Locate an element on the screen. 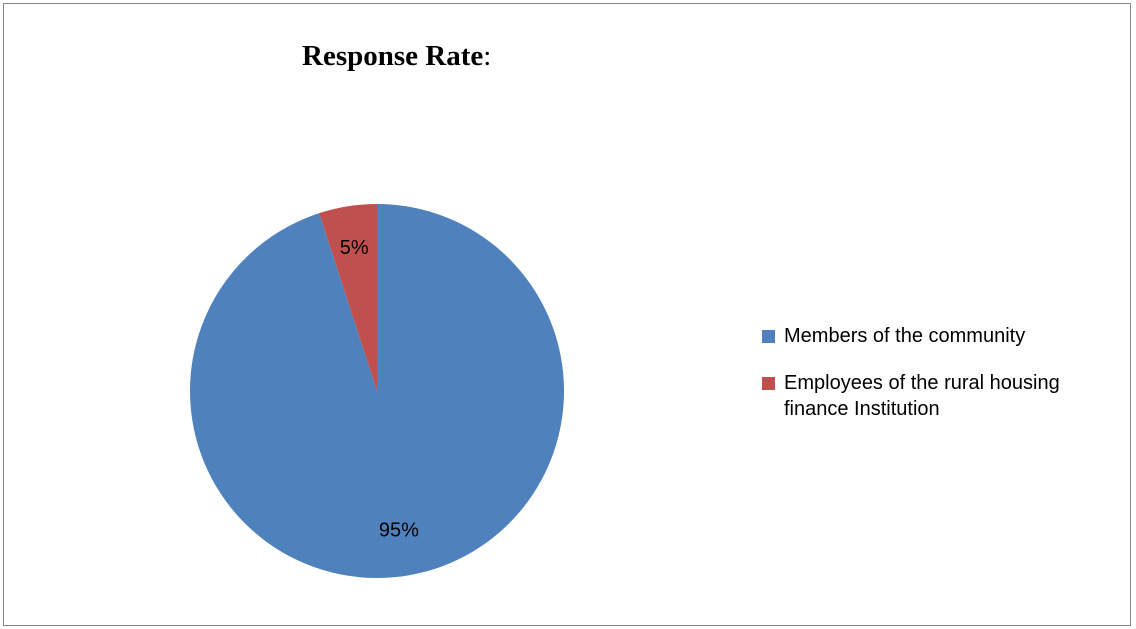  chart-title-text: Response Rate is located at coordinates (393, 56).